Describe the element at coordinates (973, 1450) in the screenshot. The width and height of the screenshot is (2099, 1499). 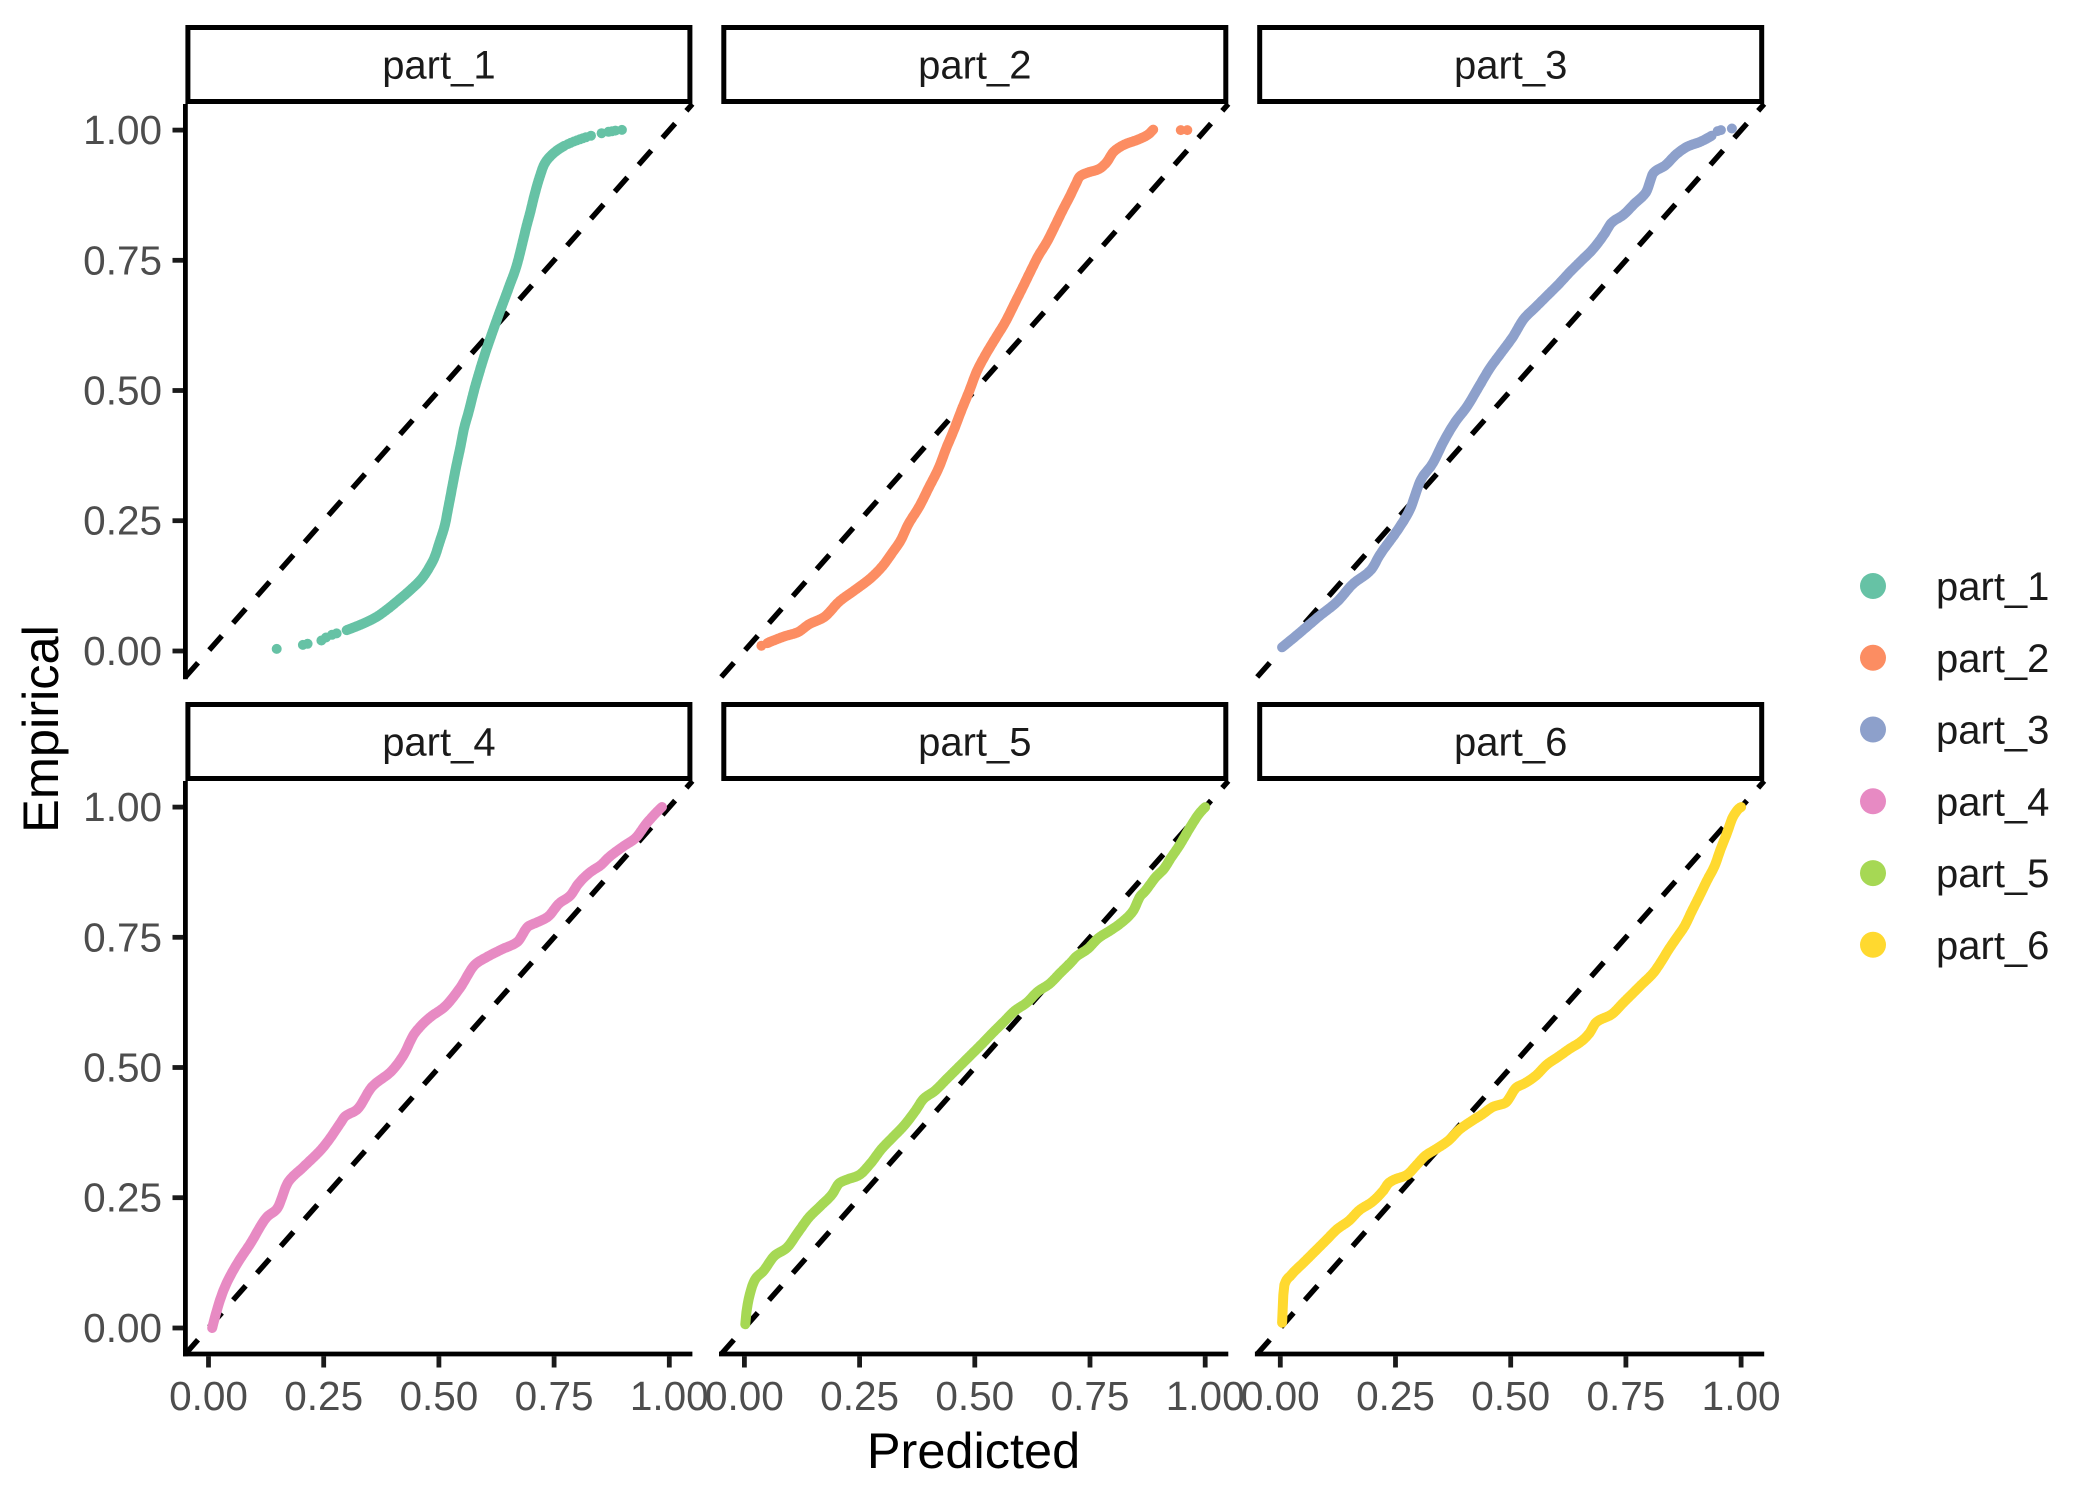
I see `svg-text: Predicted` at that location.